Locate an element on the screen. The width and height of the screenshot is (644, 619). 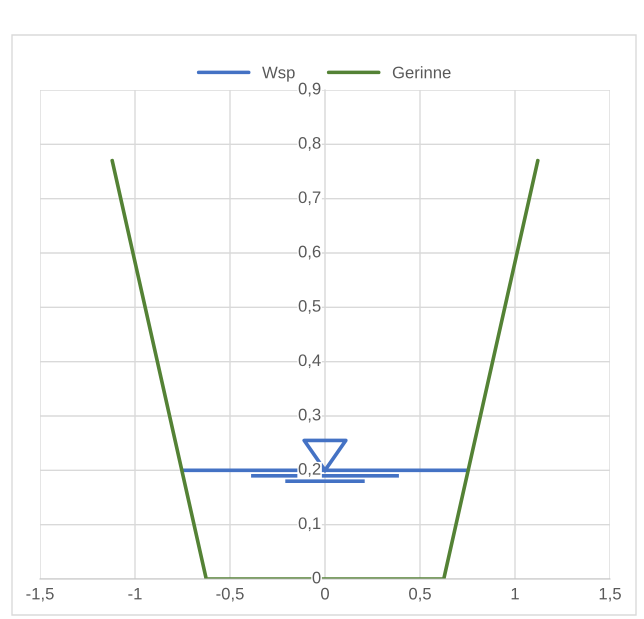
y-tick-label: 0 is located at coordinates (316, 578).